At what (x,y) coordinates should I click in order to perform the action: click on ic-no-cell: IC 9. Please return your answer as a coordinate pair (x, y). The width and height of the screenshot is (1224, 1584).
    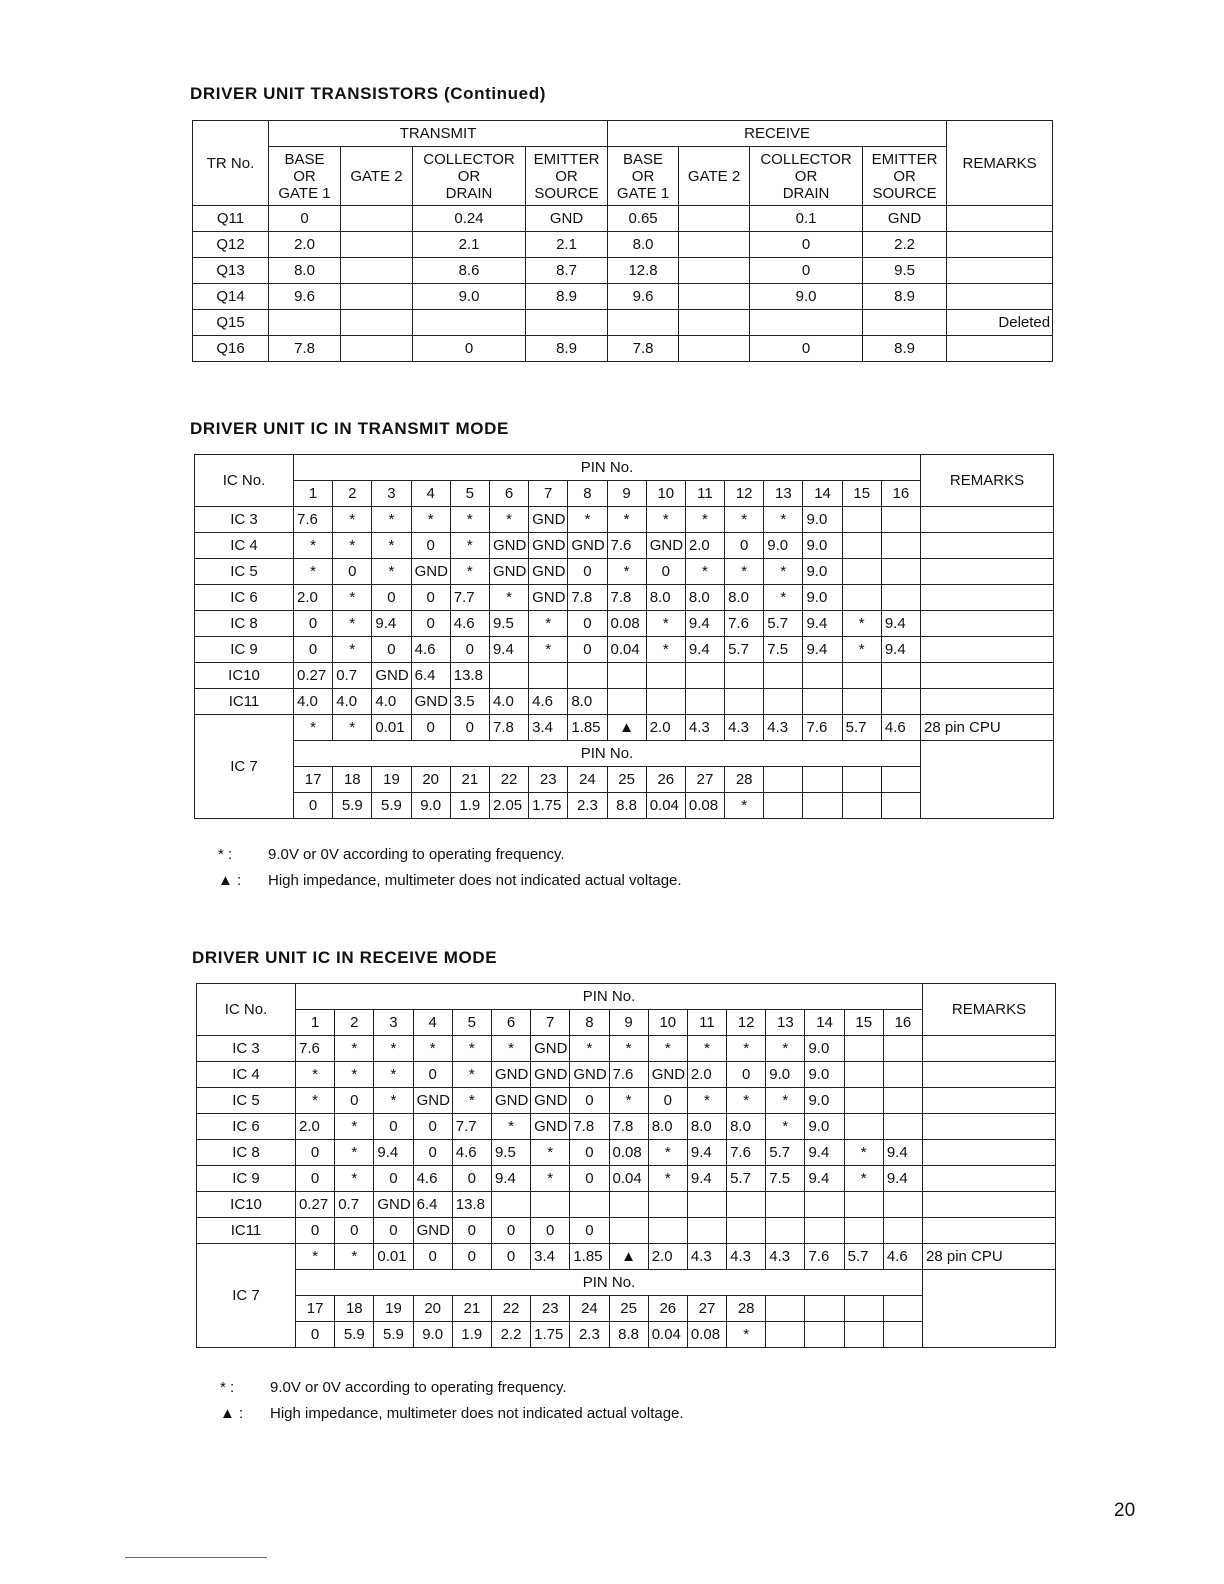
    Looking at the image, I should click on (246, 1178).